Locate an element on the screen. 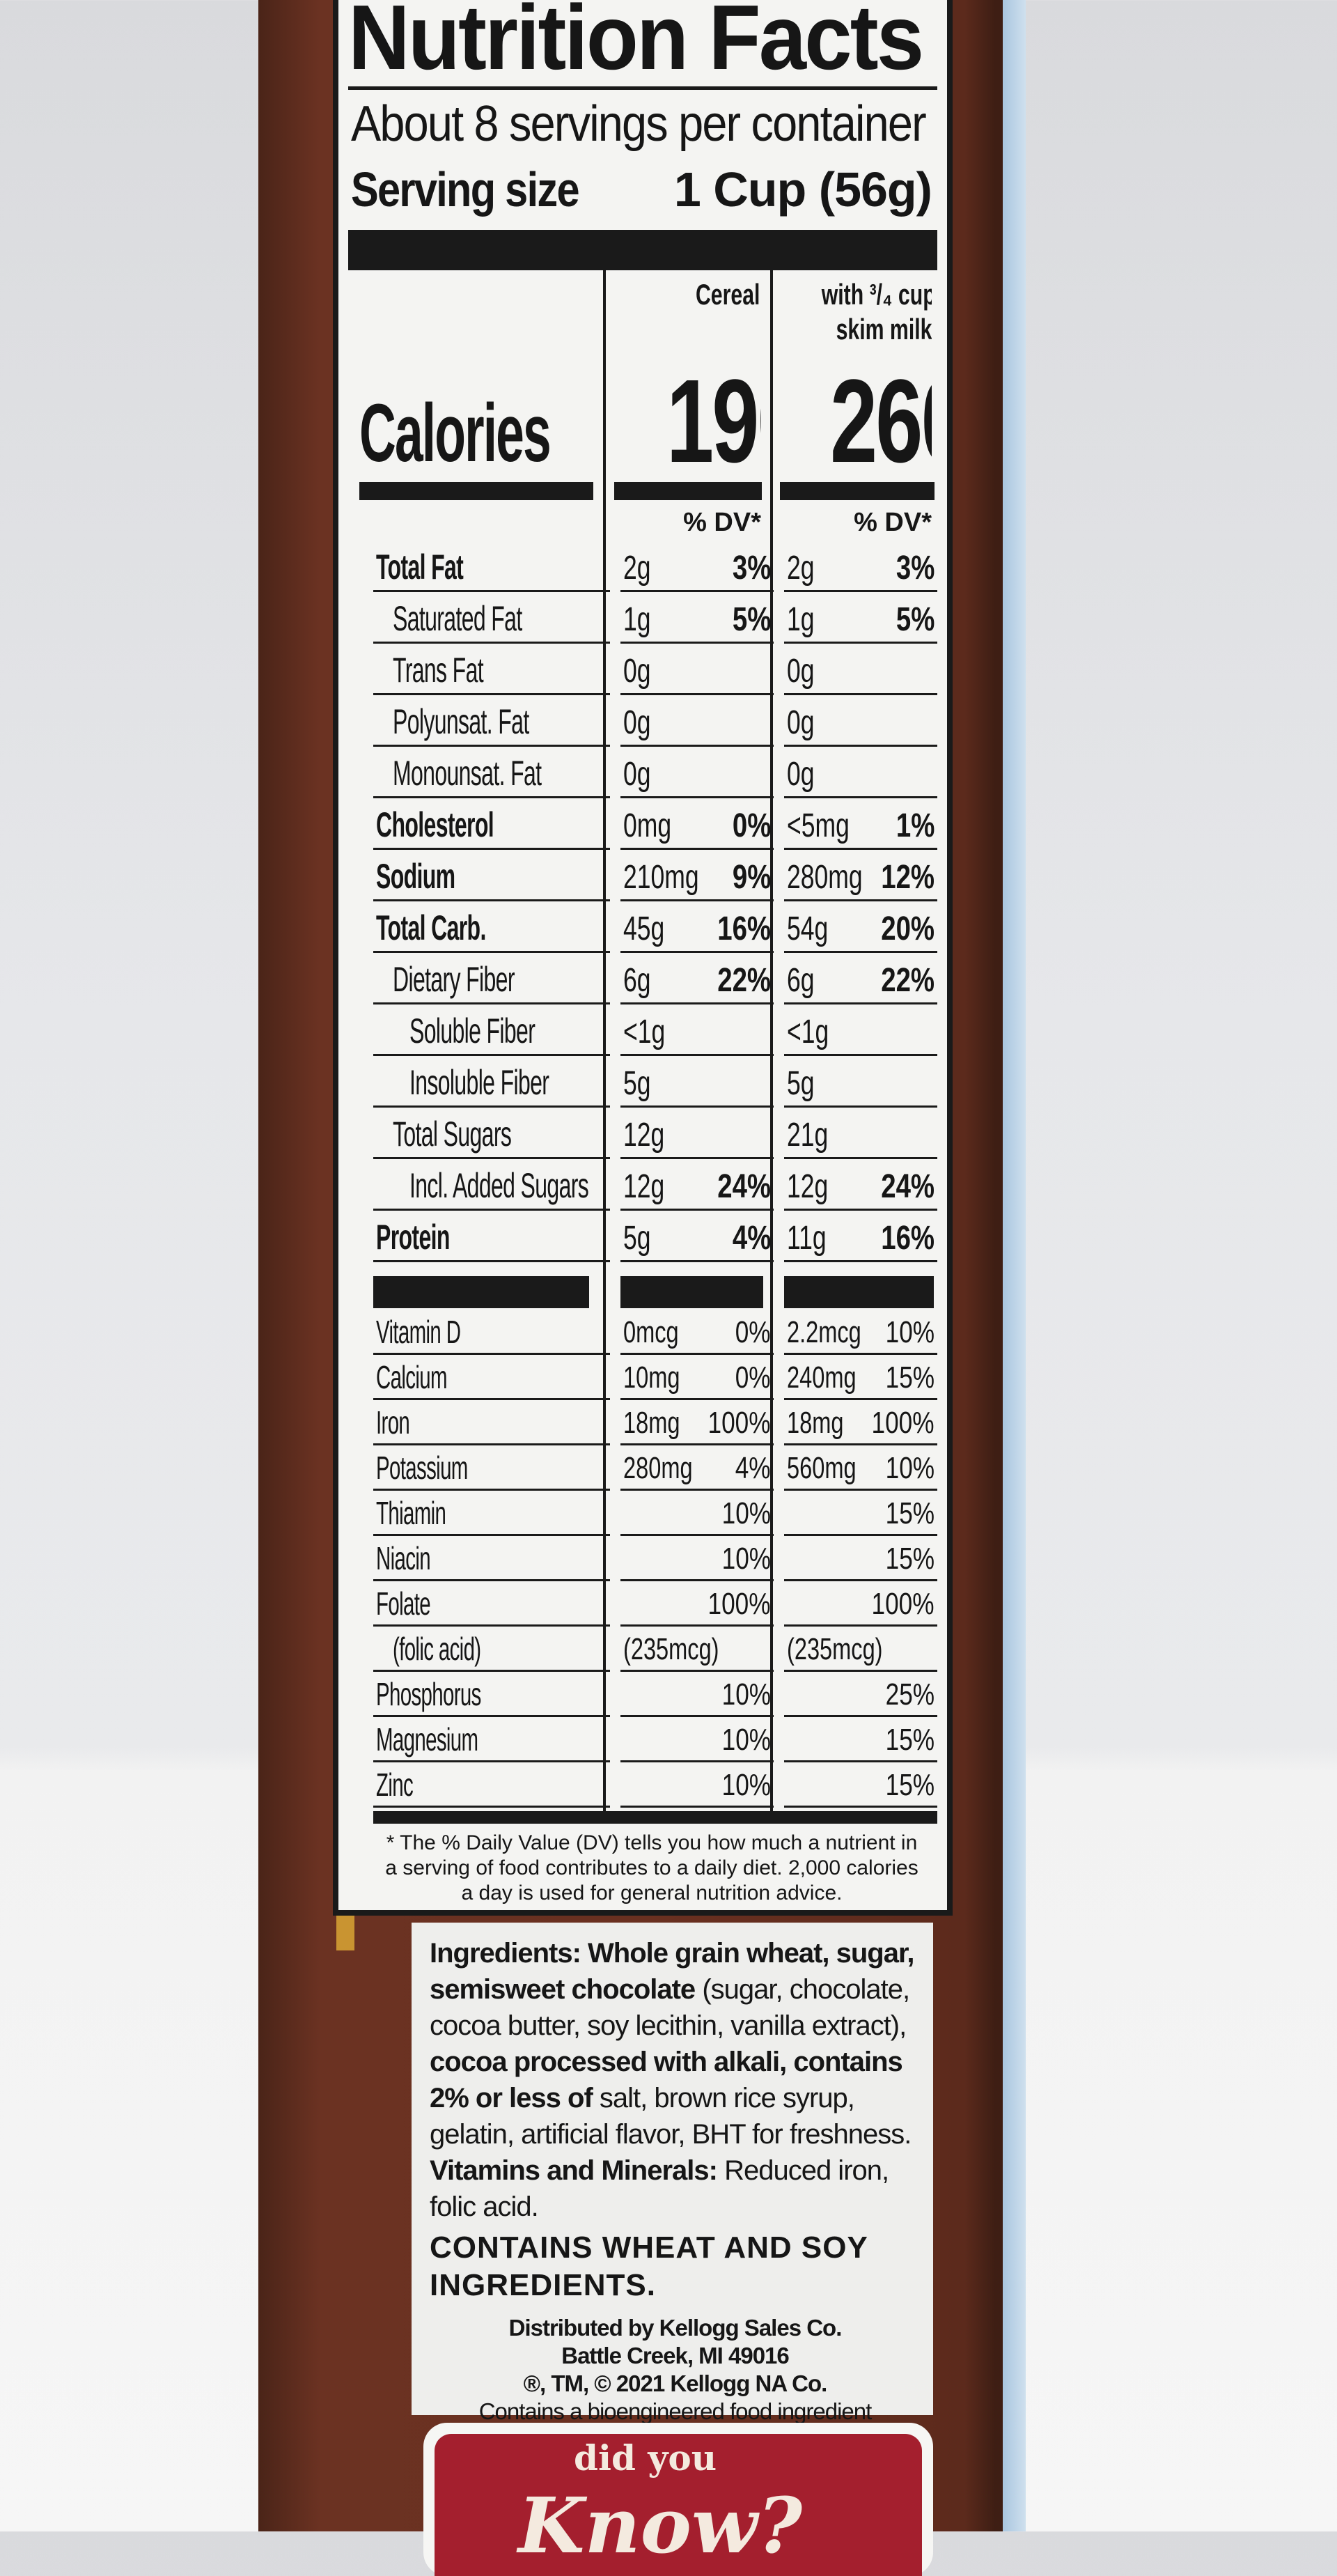 The width and height of the screenshot is (1337, 2576). nutrient-row: Trans Fat 0g 0g is located at coordinates (643, 669).